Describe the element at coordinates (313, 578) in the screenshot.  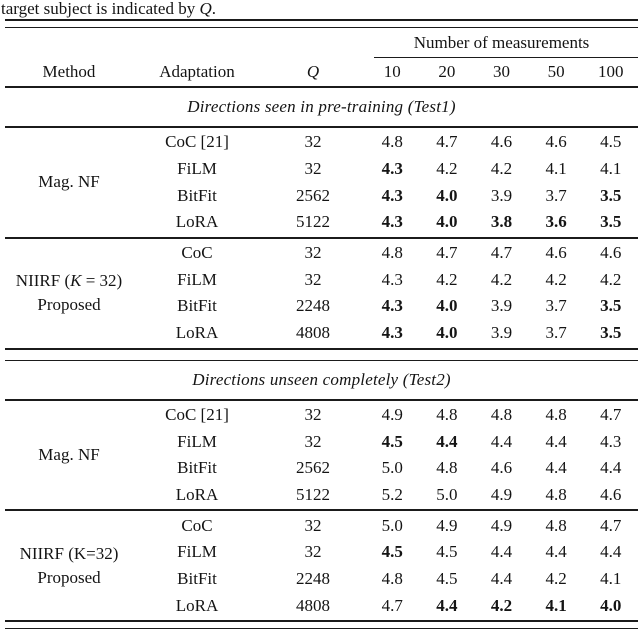
I see `cell-q: 2248` at that location.